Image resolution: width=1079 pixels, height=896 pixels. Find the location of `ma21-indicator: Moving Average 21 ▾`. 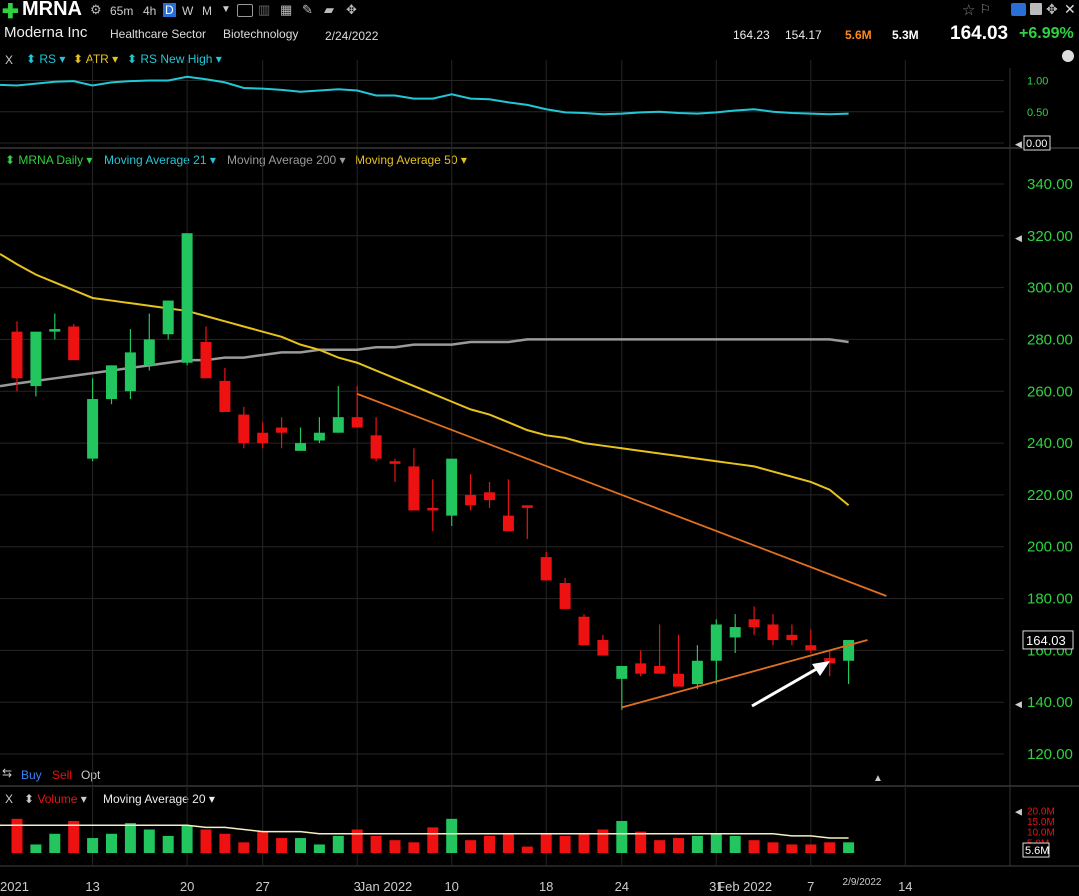

ma21-indicator: Moving Average 21 ▾ is located at coordinates (160, 160).